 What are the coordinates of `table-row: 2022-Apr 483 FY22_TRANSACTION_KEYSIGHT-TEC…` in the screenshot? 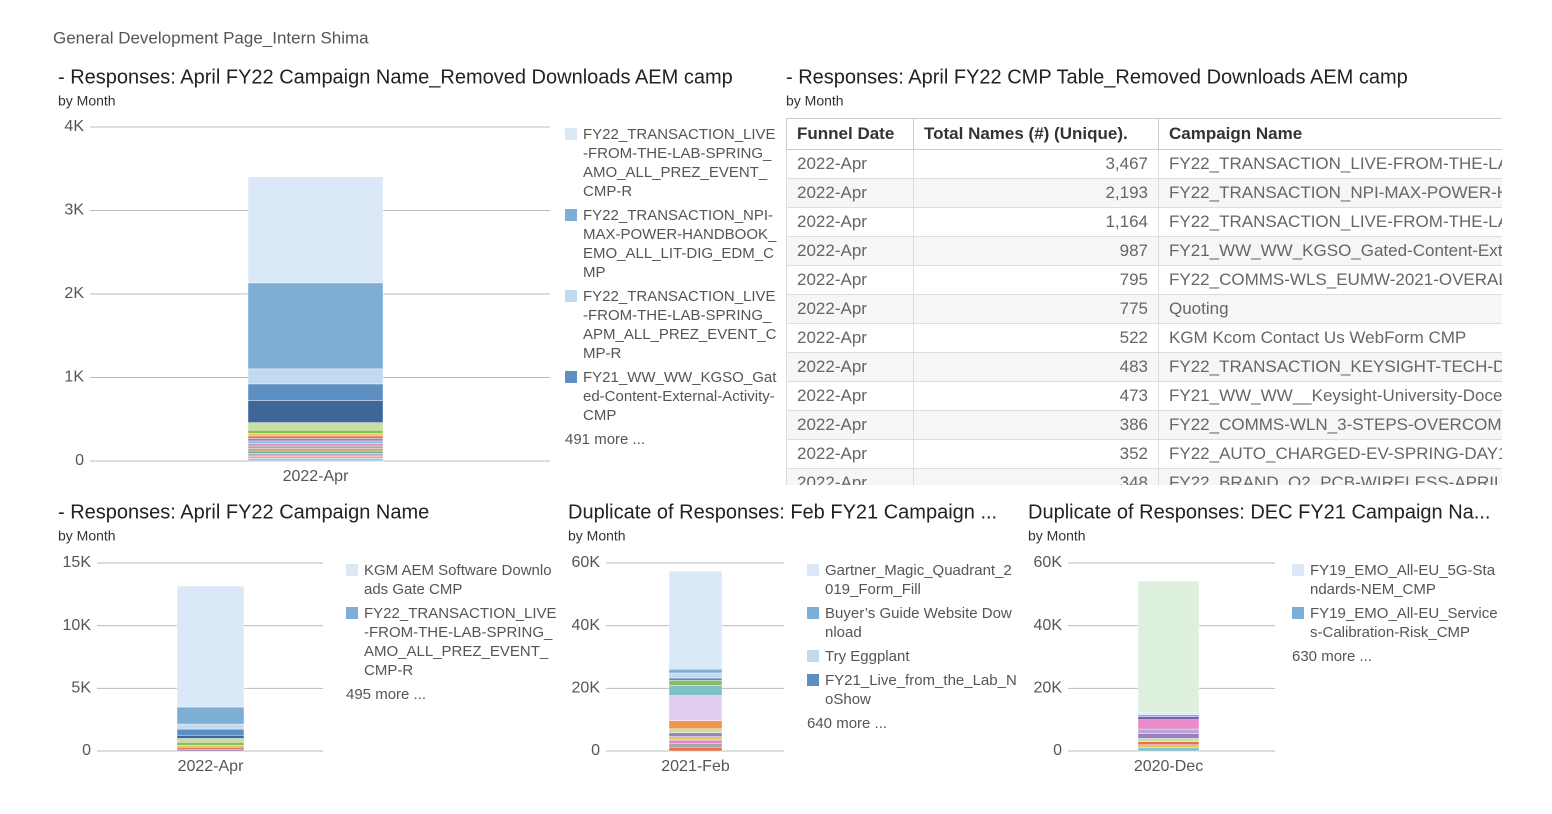 It's located at (1144, 367).